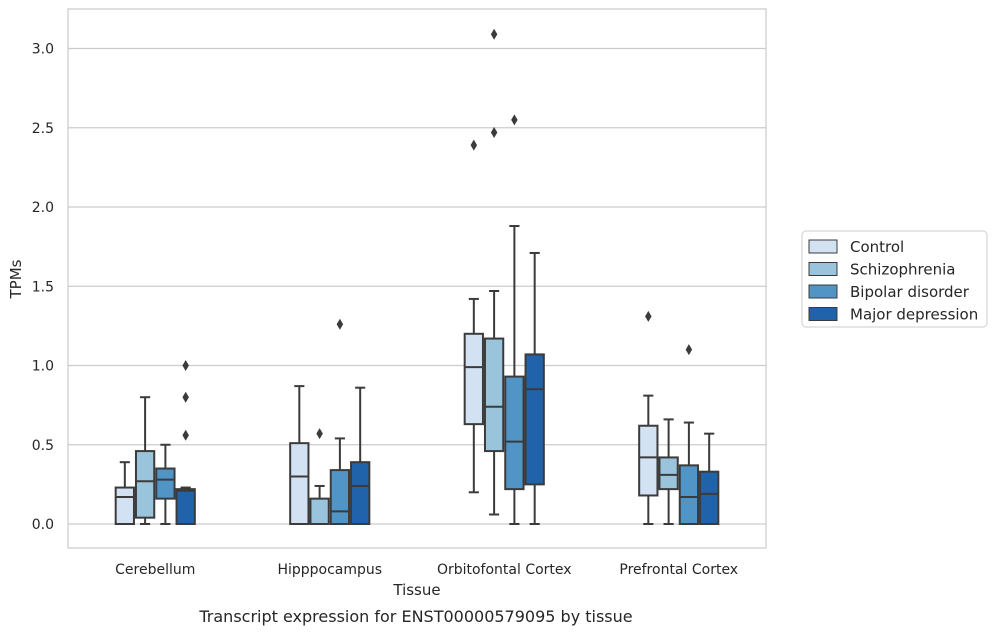  What do you see at coordinates (329, 570) in the screenshot?
I see `x-tick-label: Hipppocampus` at bounding box center [329, 570].